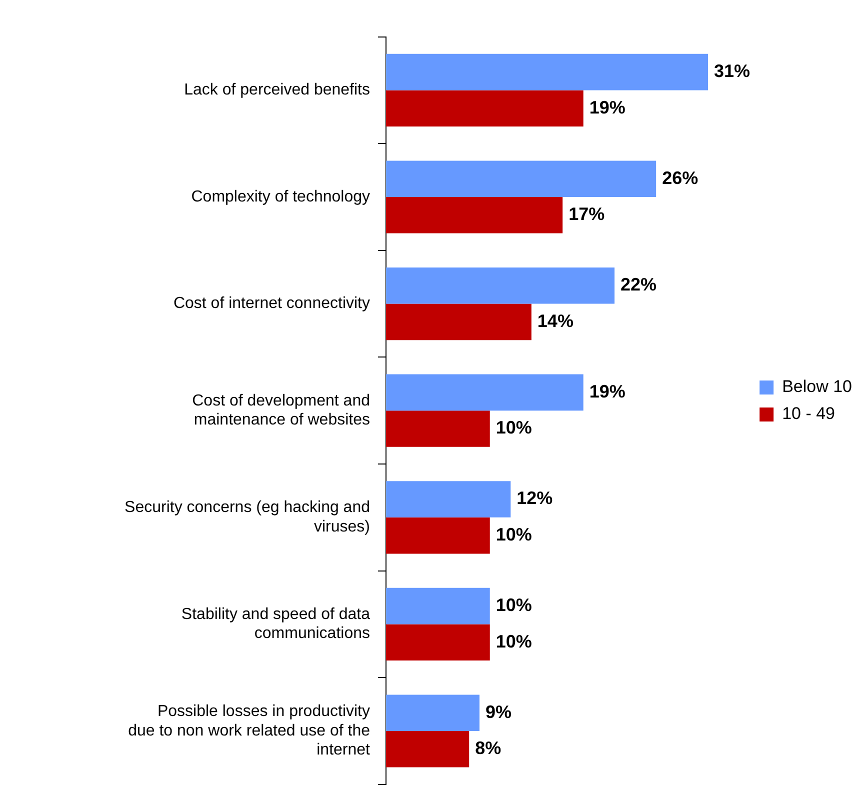 The image size is (862, 802). Describe the element at coordinates (488, 748) in the screenshot. I see `data-label: 8%` at that location.